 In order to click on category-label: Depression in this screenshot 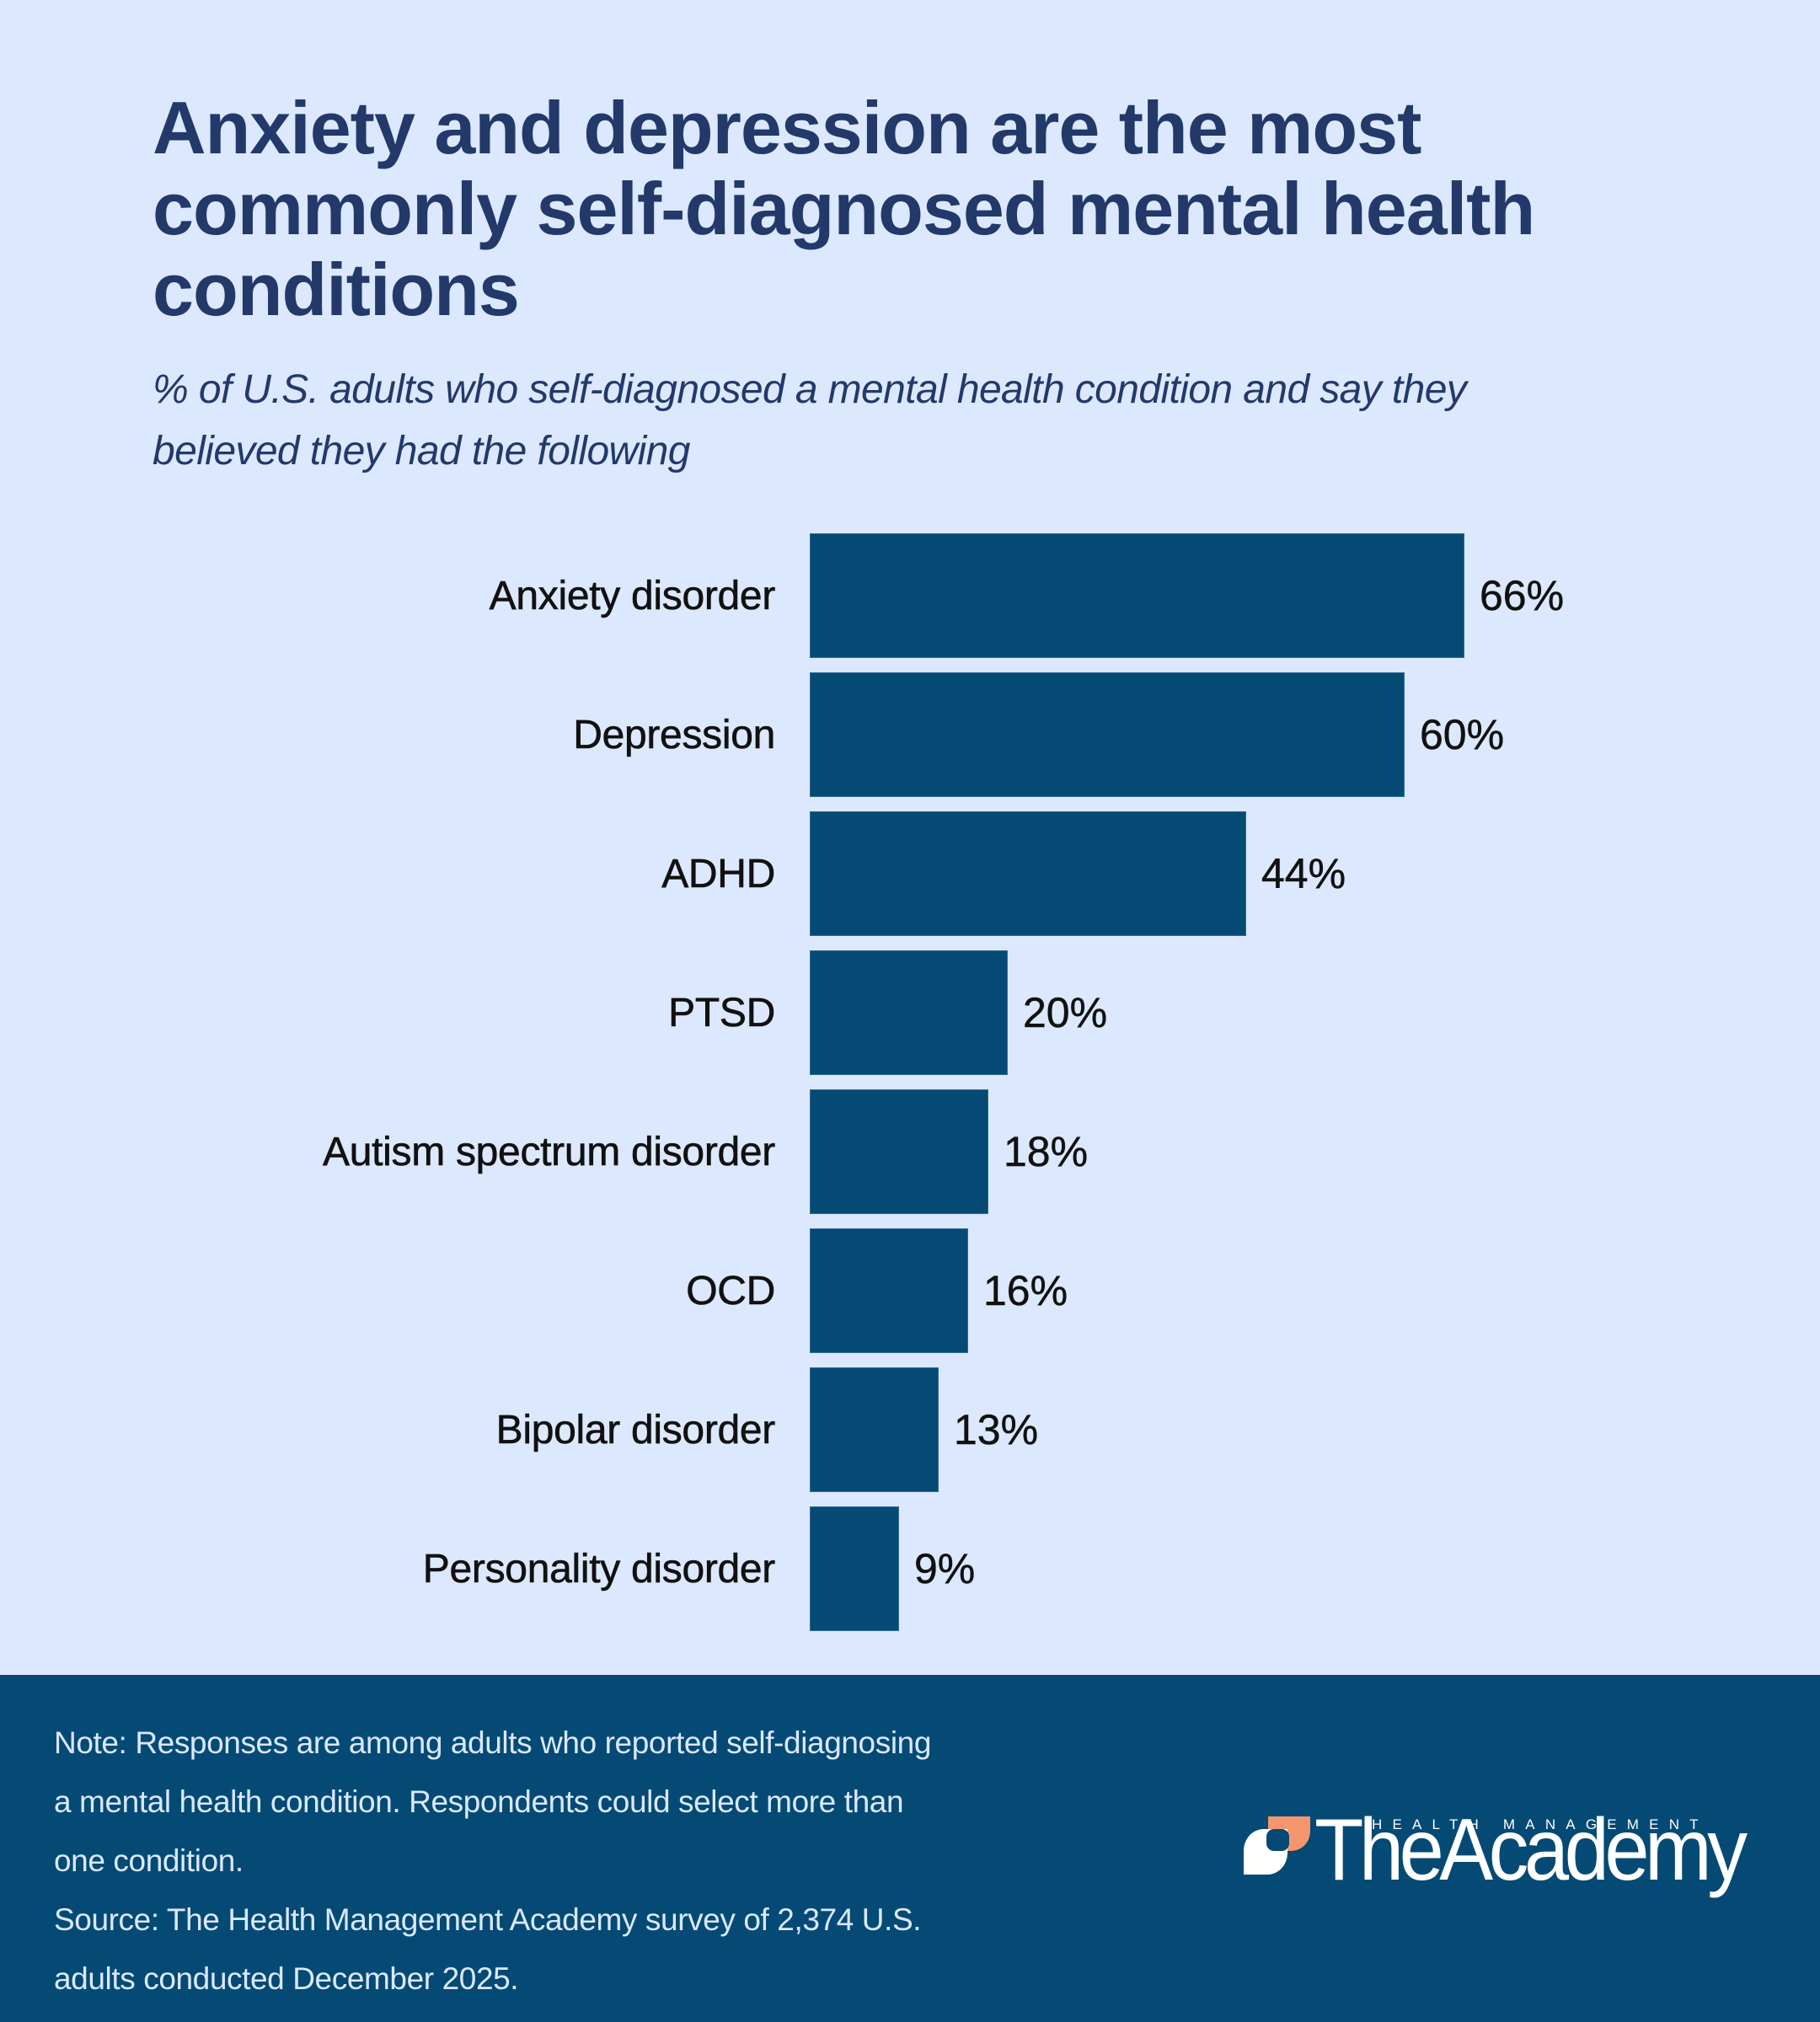, I will do `click(674, 734)`.